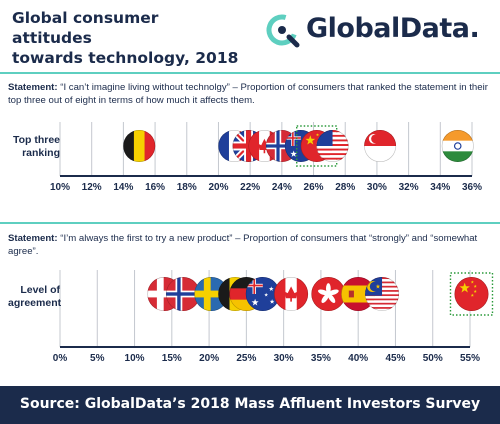  What do you see at coordinates (457, 146) in the screenshot?
I see `flag-india-icon` at bounding box center [457, 146].